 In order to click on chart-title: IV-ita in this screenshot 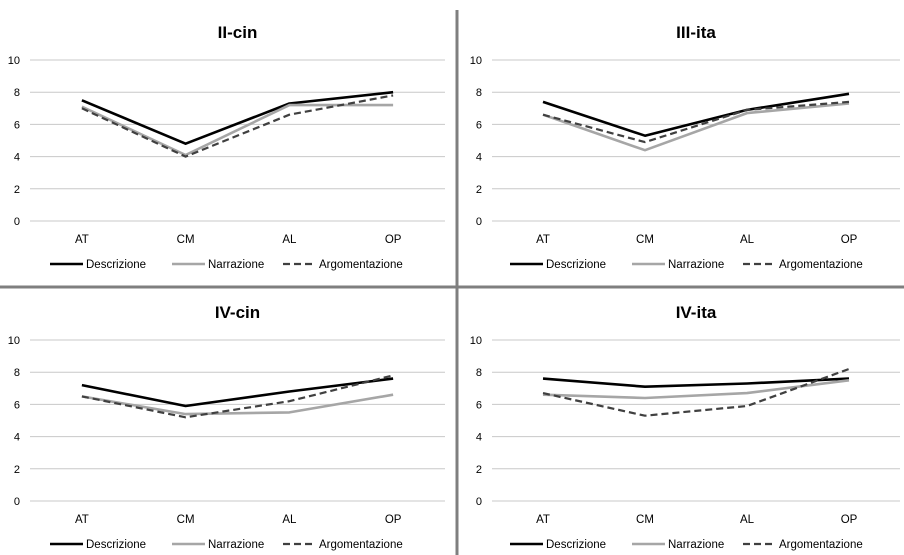, I will do `click(696, 312)`.